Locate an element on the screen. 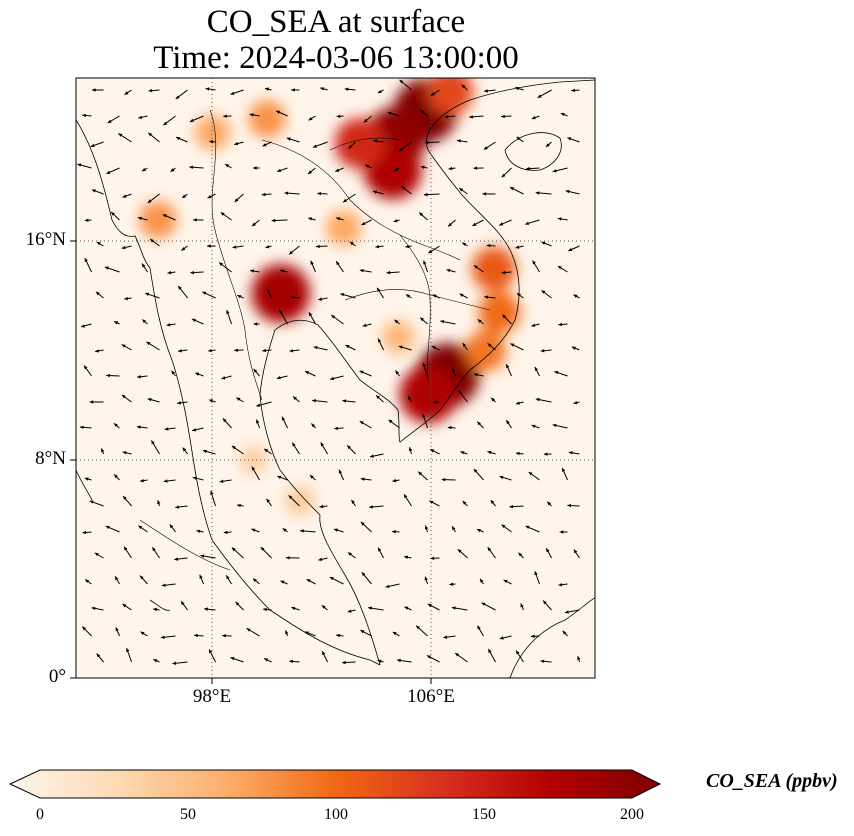 This screenshot has width=854, height=836. colorbar is located at coordinates (335, 784).